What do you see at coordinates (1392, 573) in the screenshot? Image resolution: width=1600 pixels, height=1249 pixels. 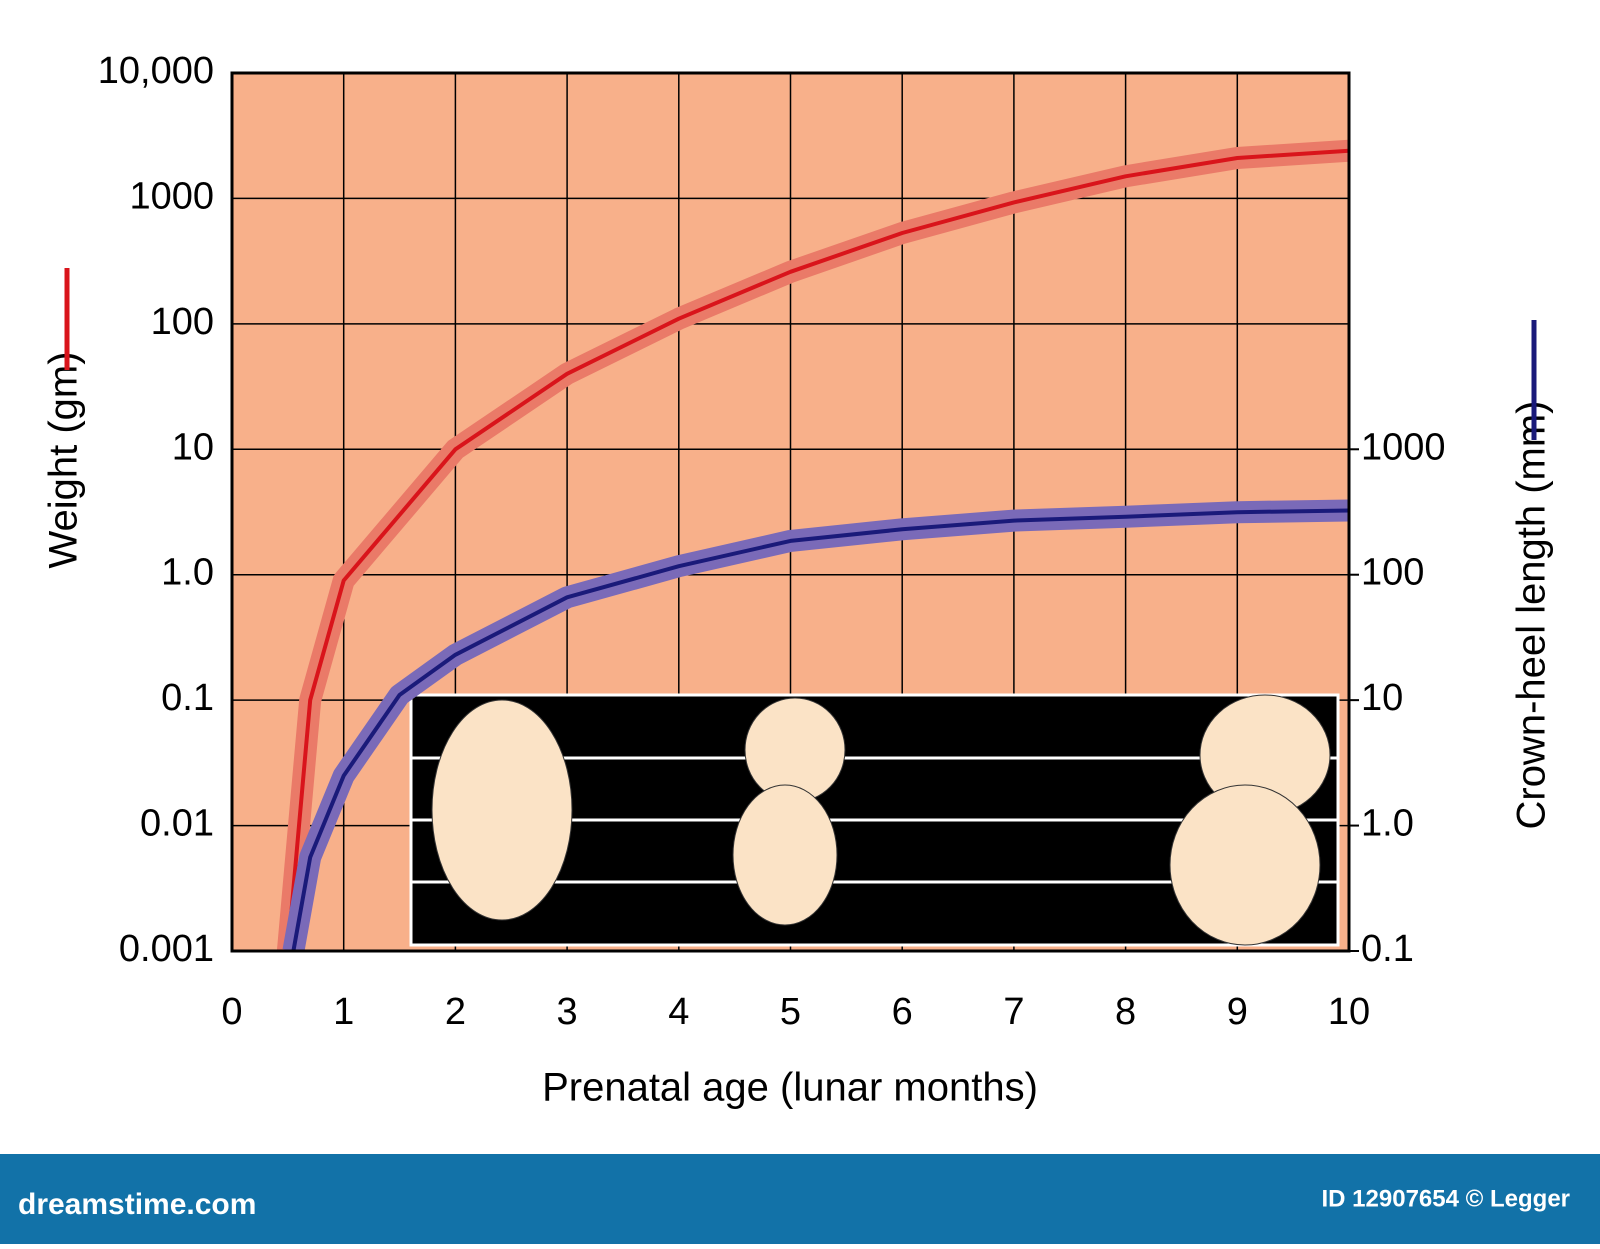 I see `y2-tick-label: 100` at bounding box center [1392, 573].